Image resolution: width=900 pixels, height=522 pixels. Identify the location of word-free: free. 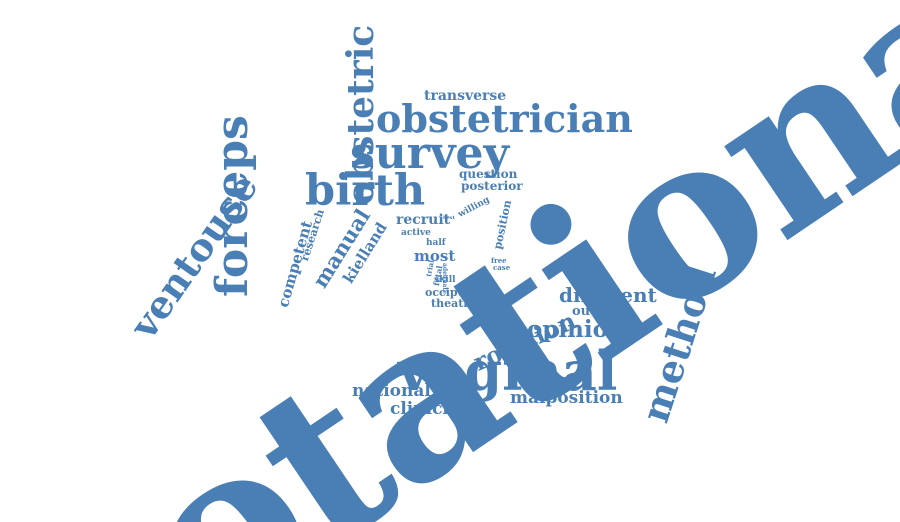
(499, 260).